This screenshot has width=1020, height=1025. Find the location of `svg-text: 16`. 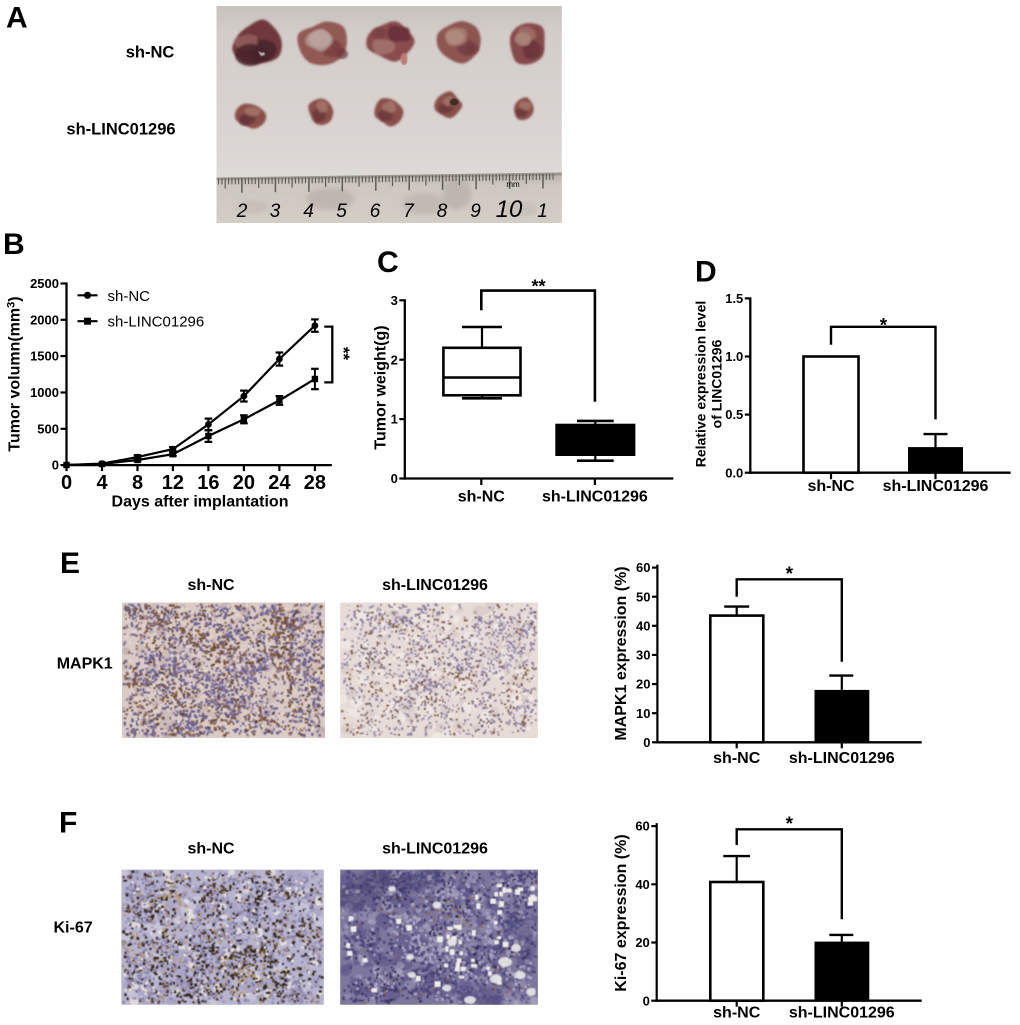

svg-text: 16 is located at coordinates (208, 483).